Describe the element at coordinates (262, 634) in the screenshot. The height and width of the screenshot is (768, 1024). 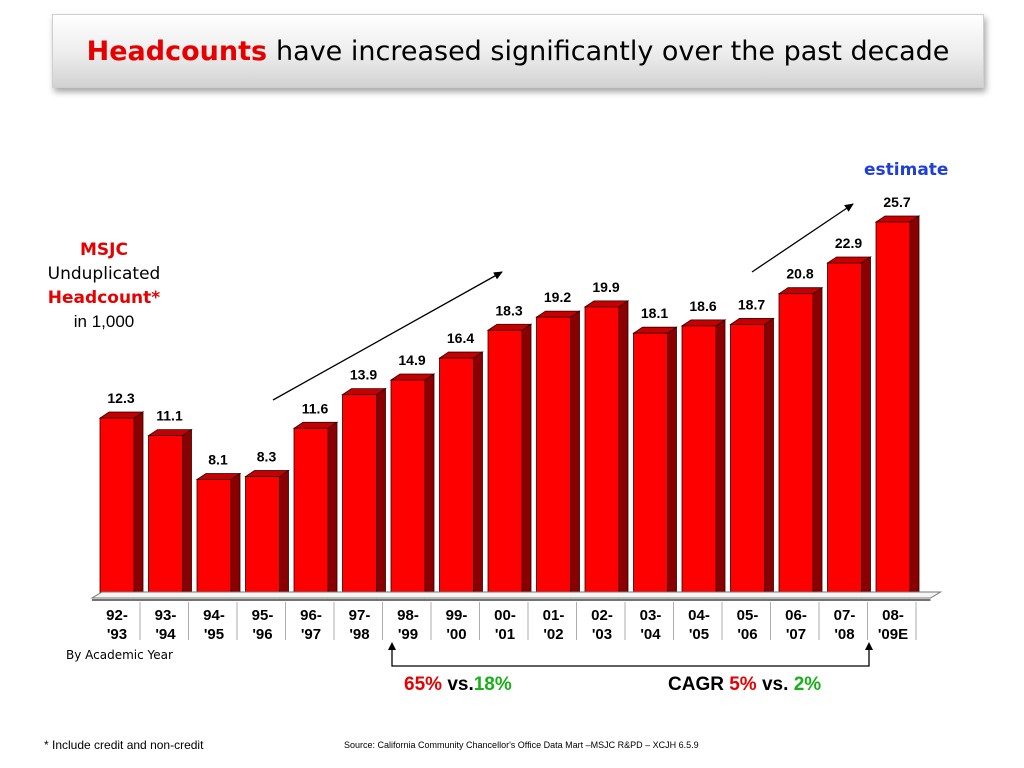
I see `x-tick-label: '96` at that location.